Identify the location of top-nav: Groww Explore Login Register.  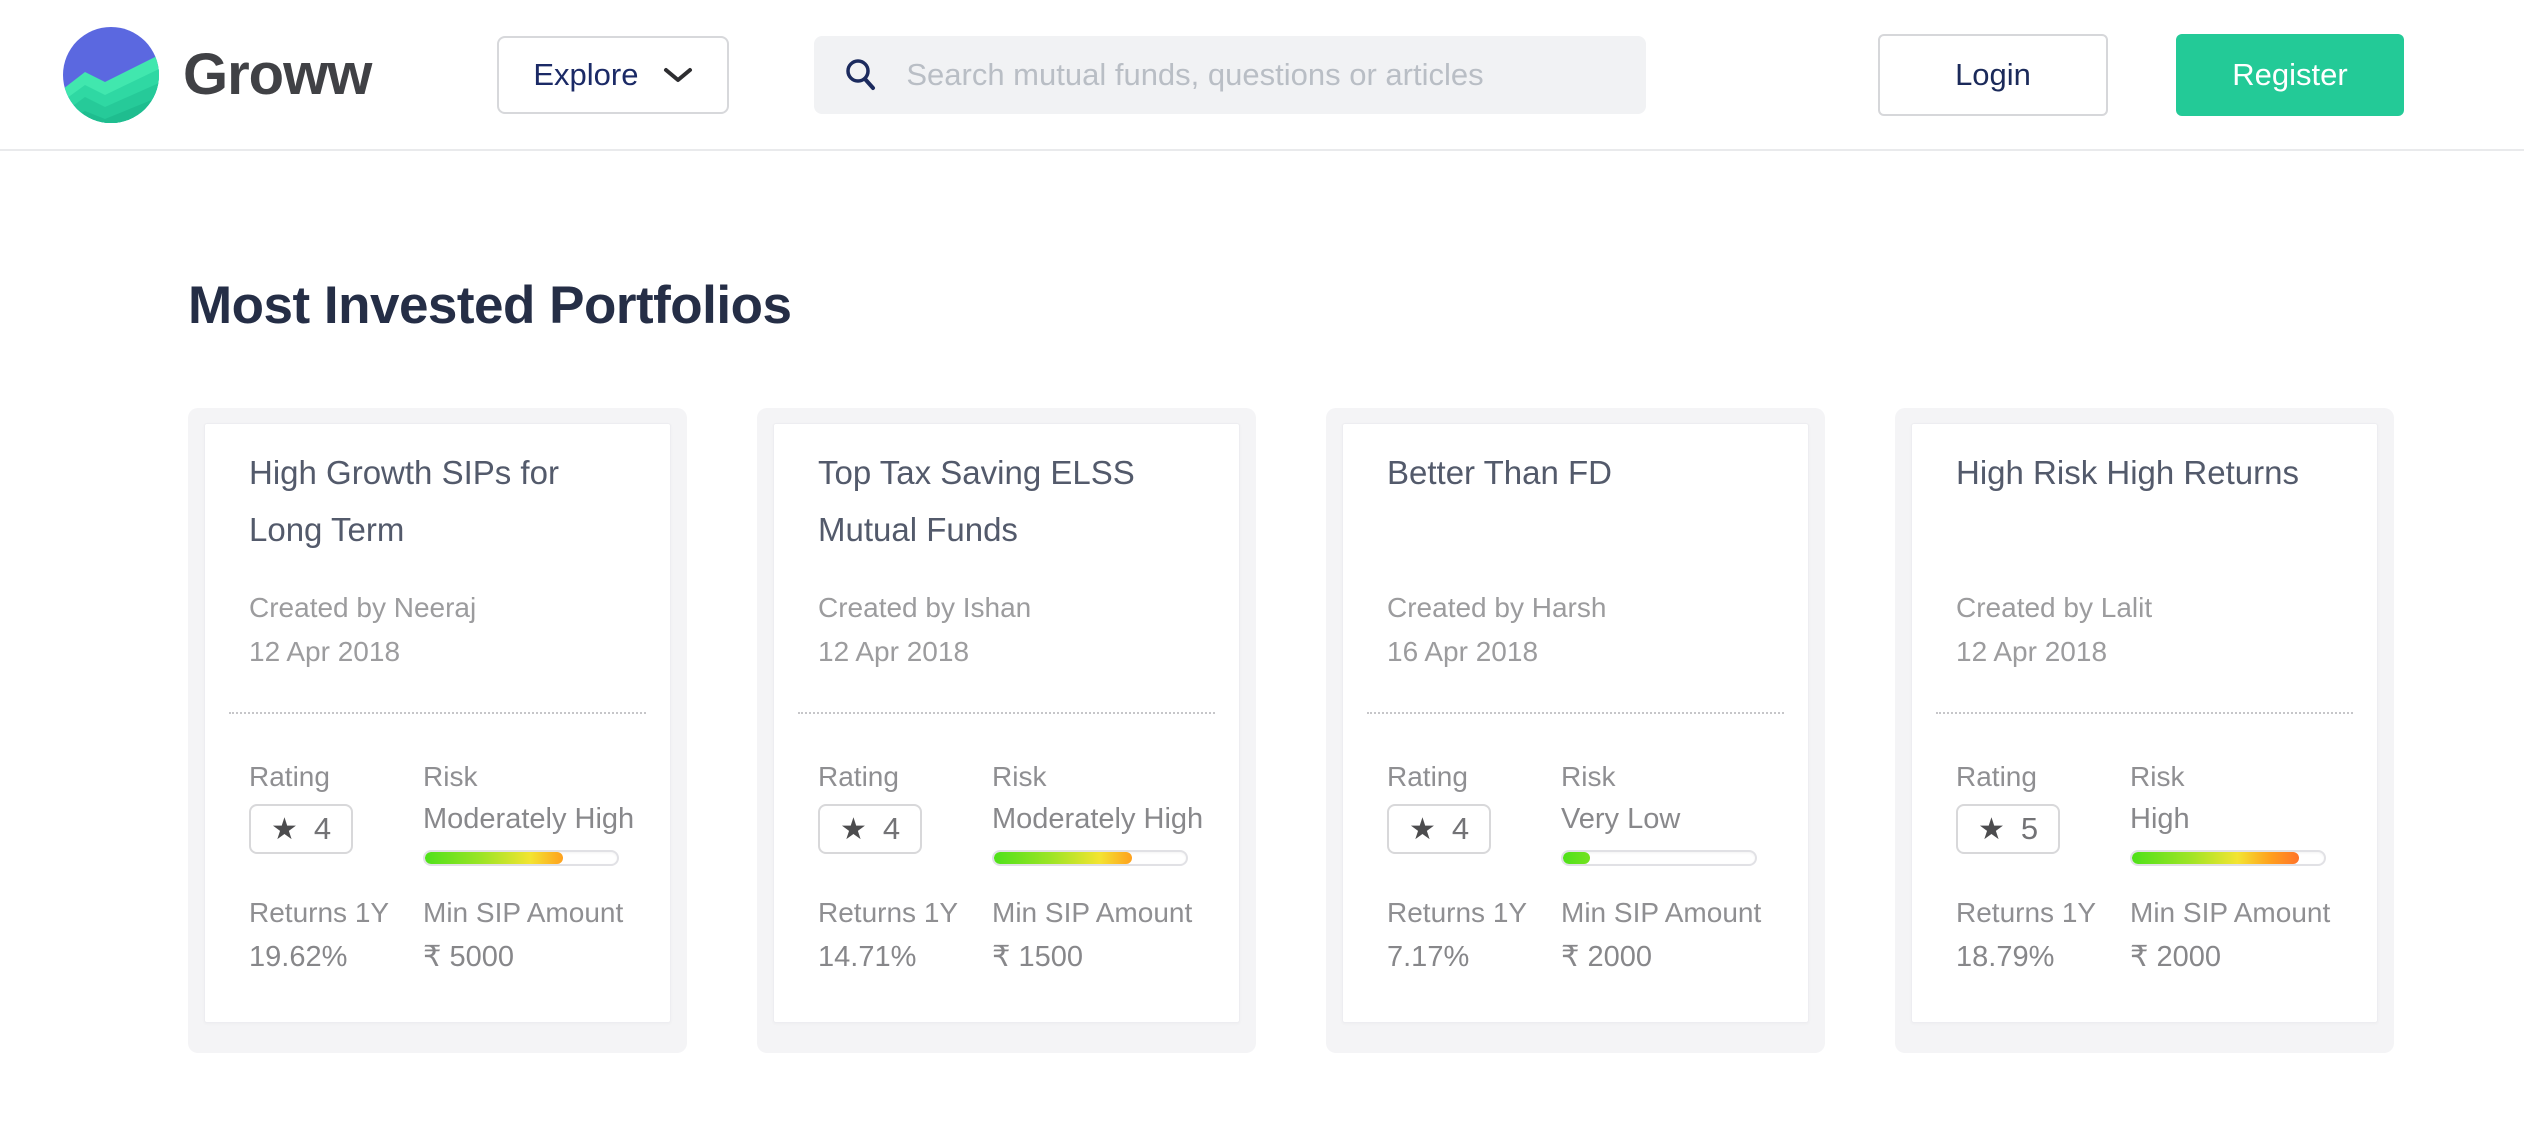
(1262, 75).